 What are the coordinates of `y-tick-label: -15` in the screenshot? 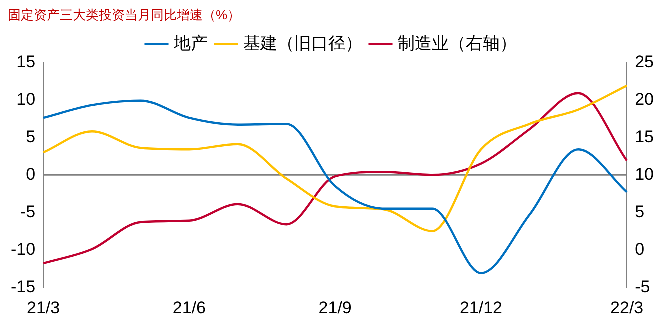 It's located at (23, 286).